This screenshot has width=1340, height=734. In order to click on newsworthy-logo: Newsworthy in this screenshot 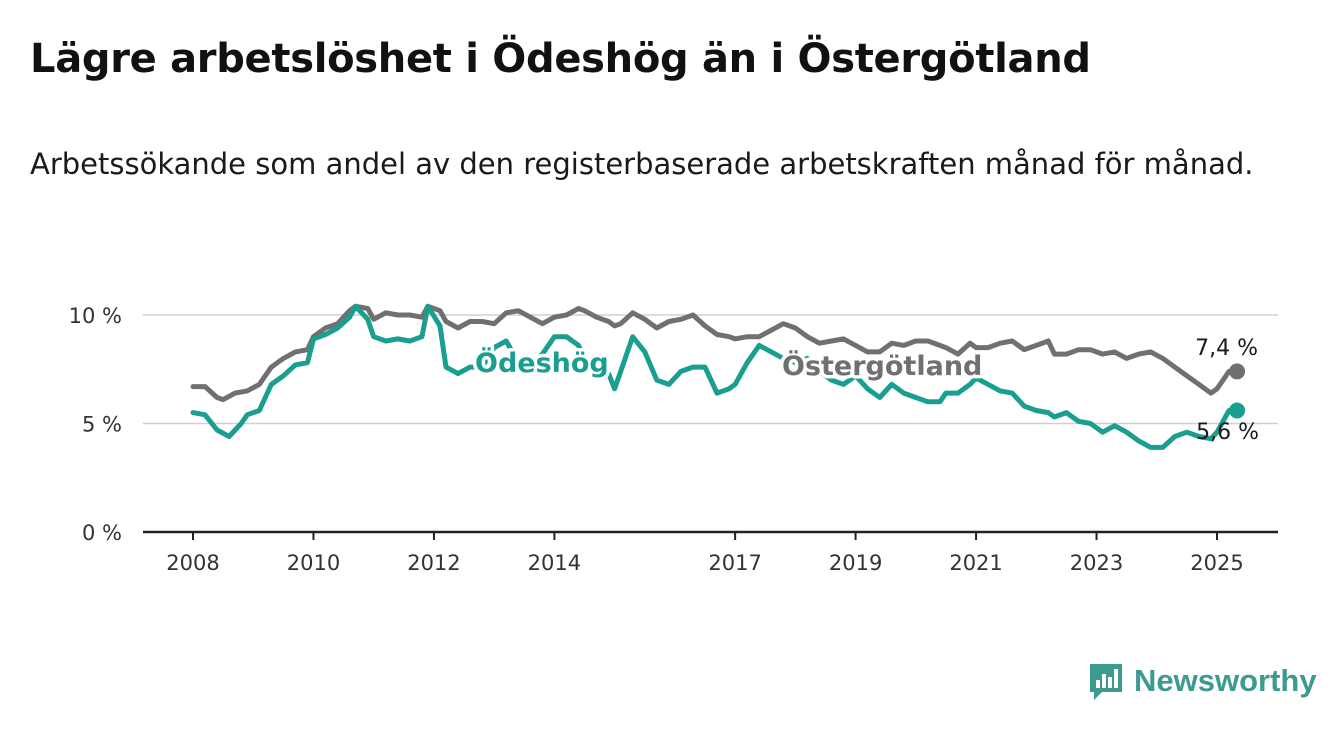, I will do `click(1202, 681)`.